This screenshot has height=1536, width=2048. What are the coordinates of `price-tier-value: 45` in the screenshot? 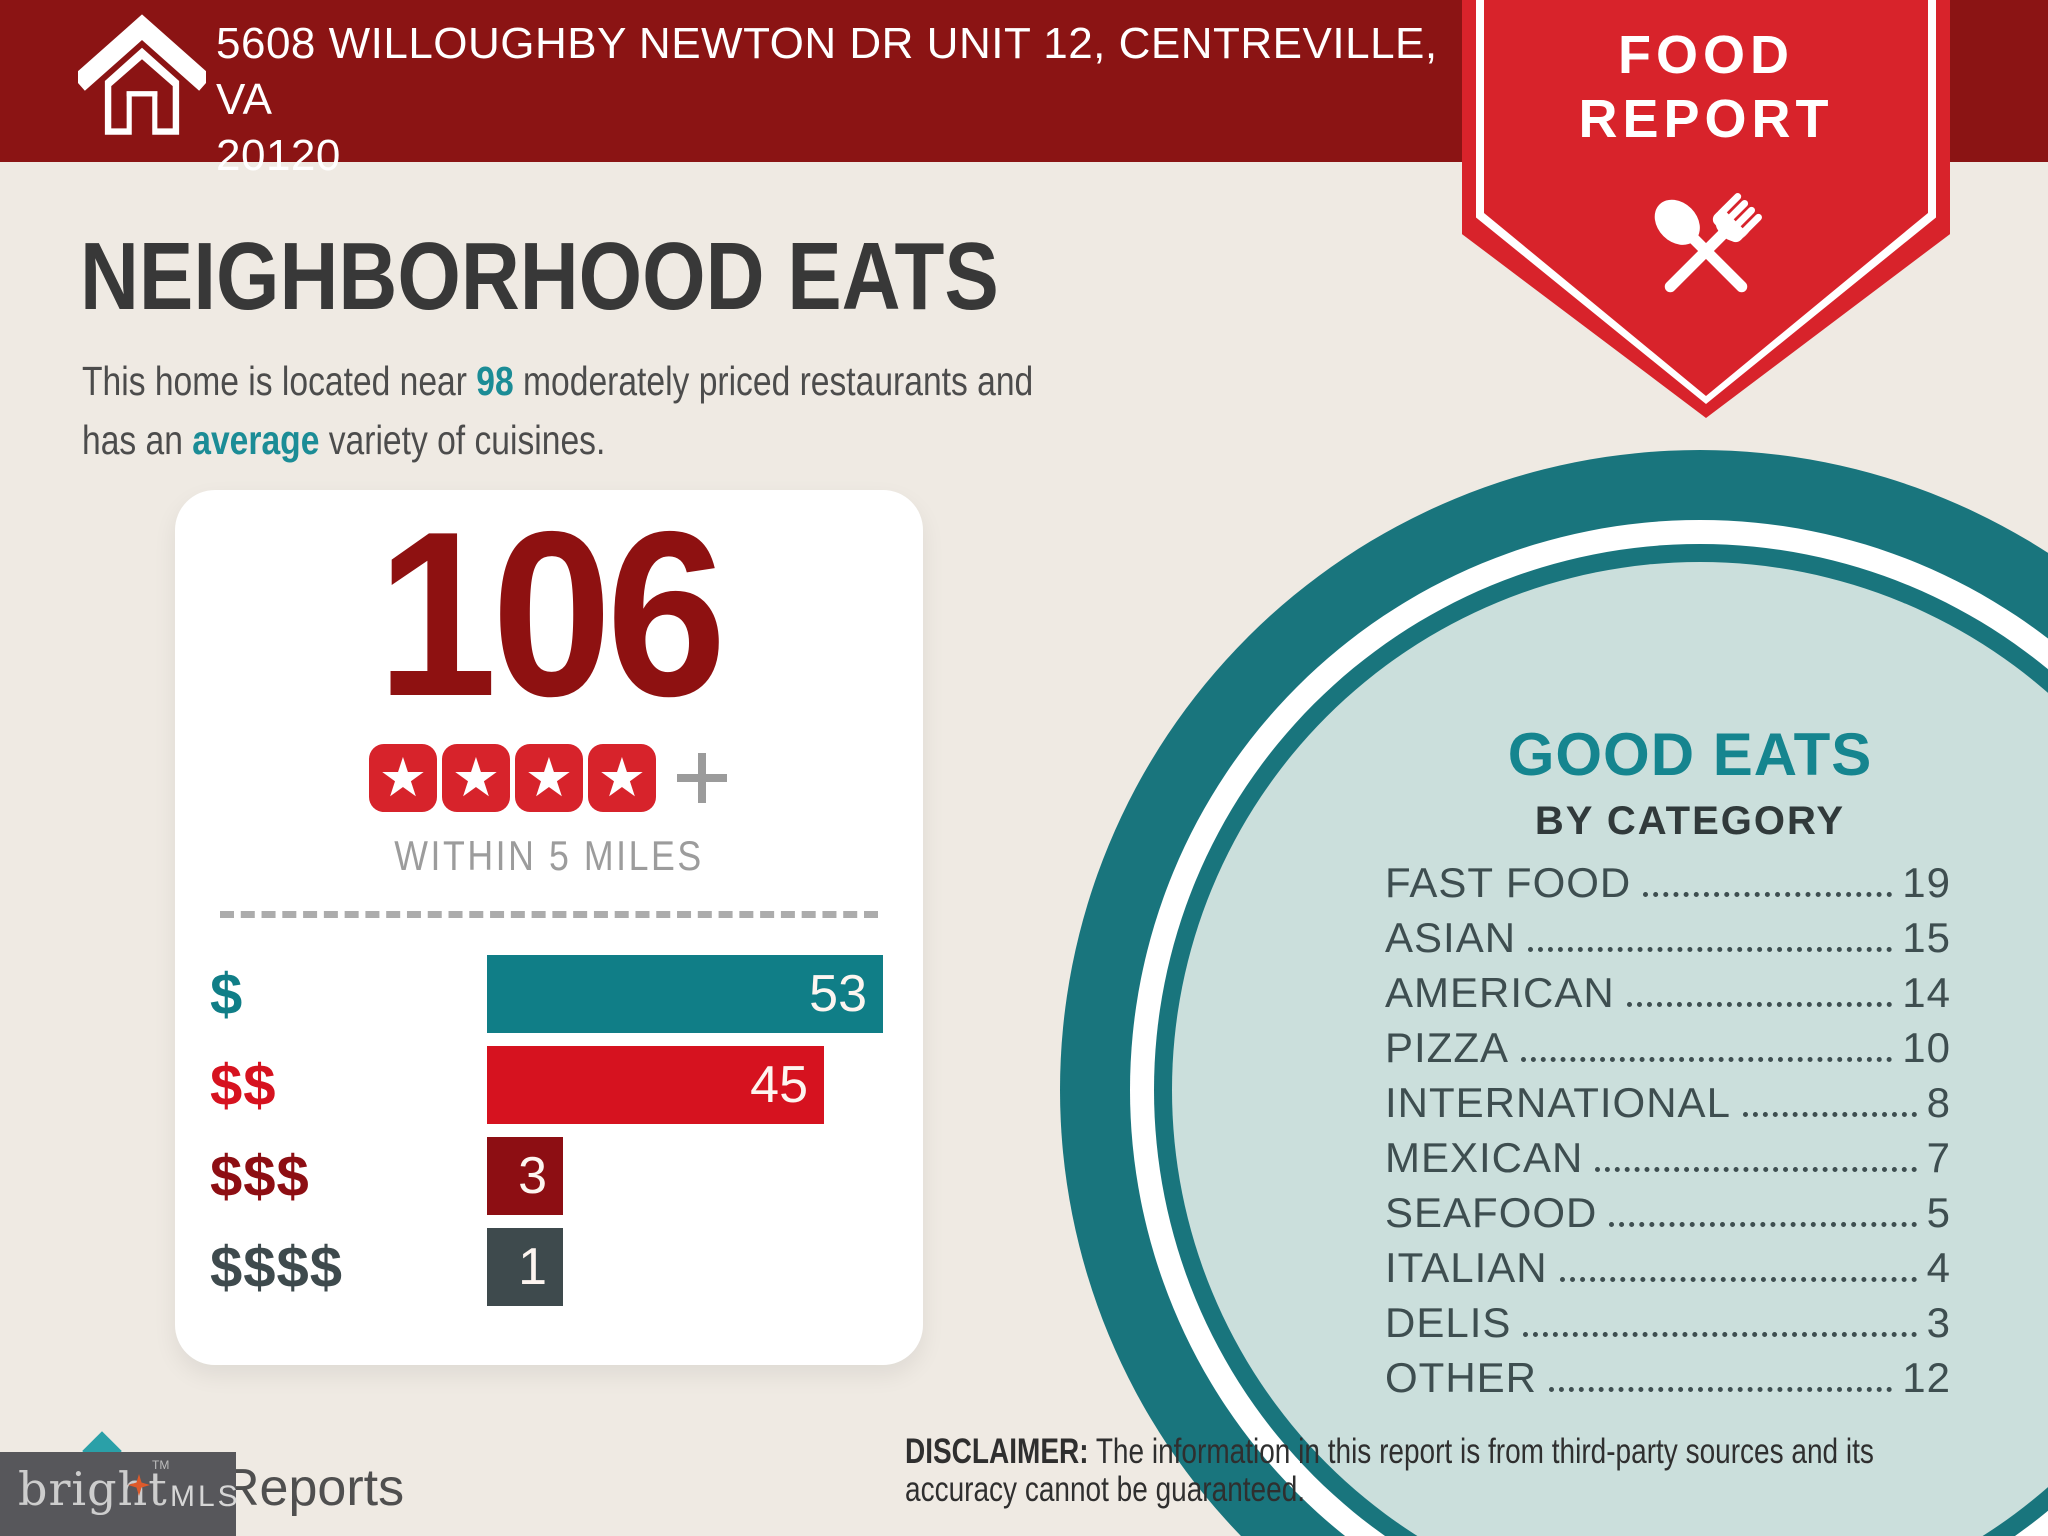 It's located at (779, 1085).